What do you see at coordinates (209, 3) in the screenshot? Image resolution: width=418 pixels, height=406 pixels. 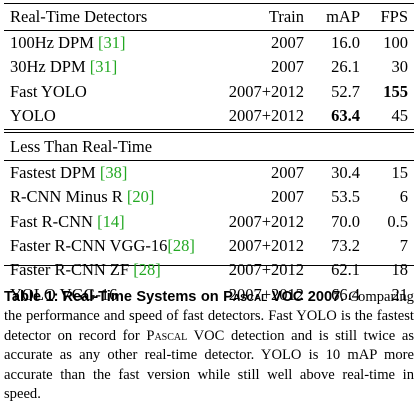 I see `top-rule` at bounding box center [209, 3].